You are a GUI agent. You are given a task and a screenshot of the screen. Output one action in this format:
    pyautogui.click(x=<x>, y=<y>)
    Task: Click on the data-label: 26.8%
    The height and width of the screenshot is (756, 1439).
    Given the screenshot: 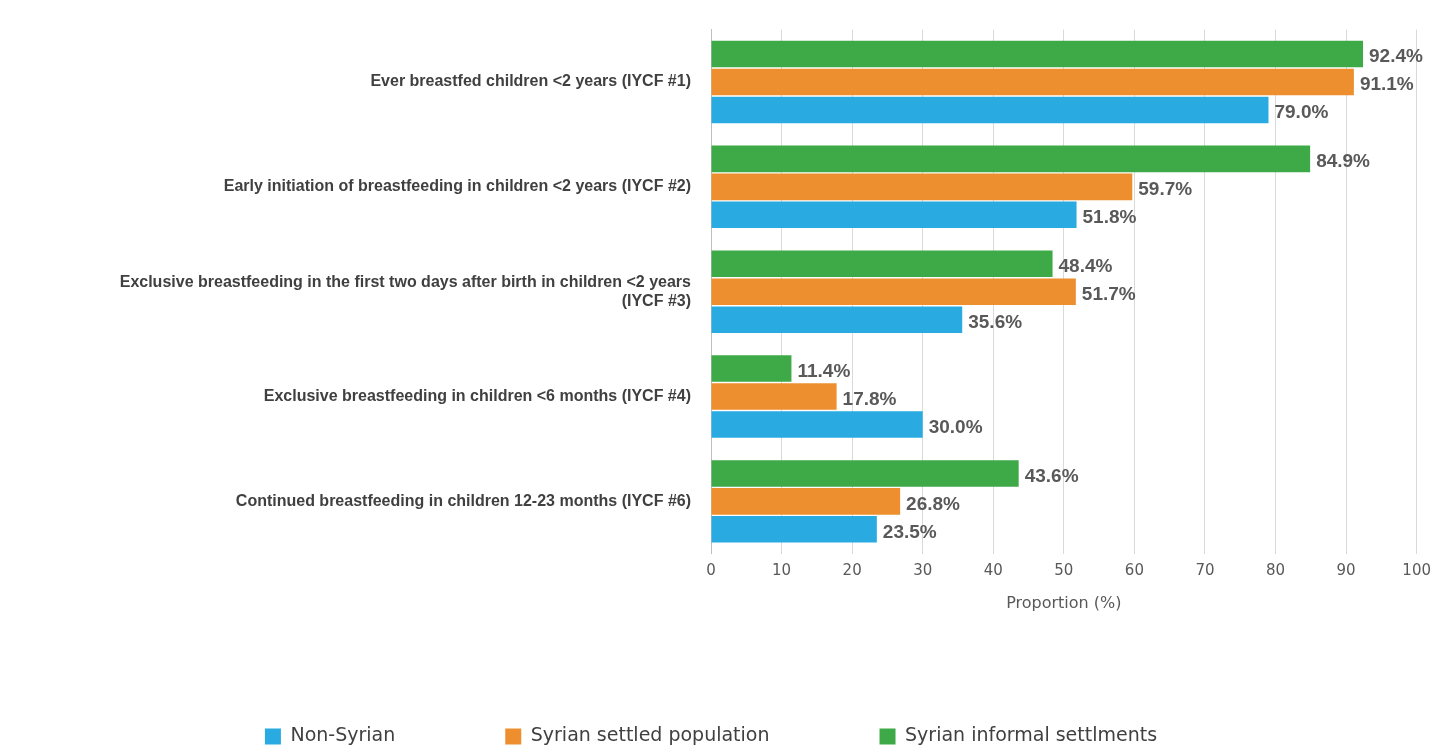 What is the action you would take?
    pyautogui.click(x=933, y=503)
    